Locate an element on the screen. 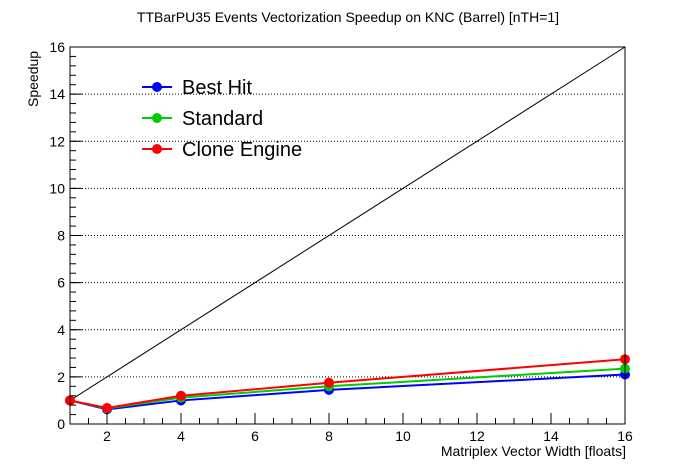 The image size is (696, 472). series-group is located at coordinates (347, 384).